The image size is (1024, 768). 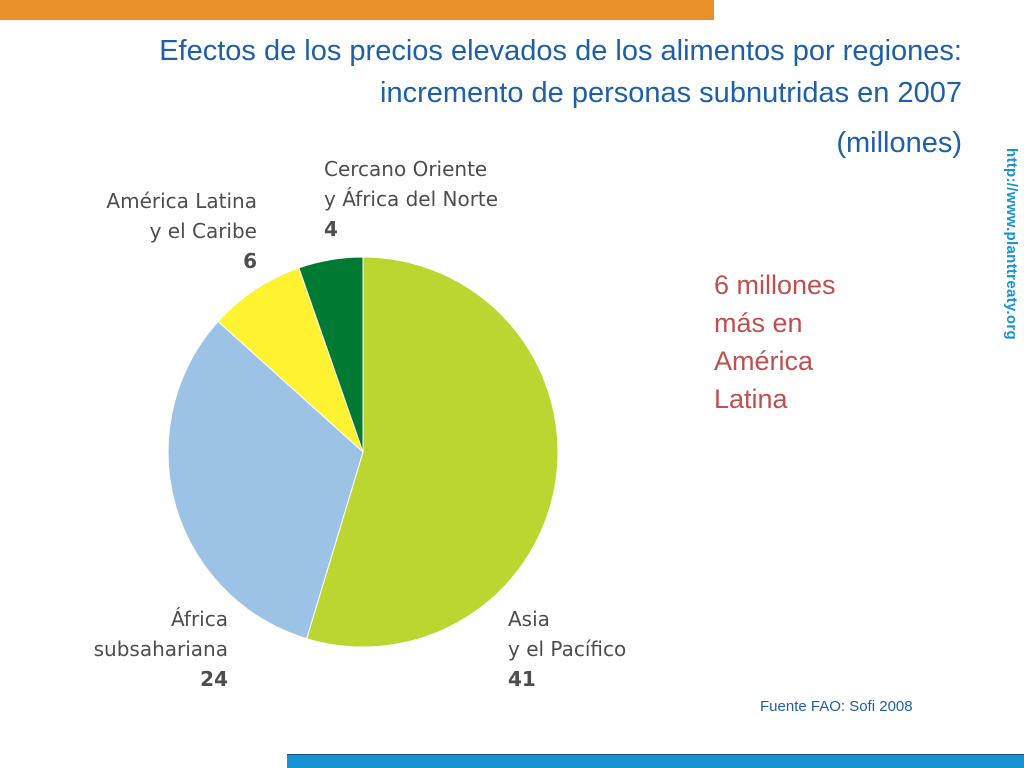 What do you see at coordinates (331, 229) in the screenshot?
I see `slice-value-near-east: 4` at bounding box center [331, 229].